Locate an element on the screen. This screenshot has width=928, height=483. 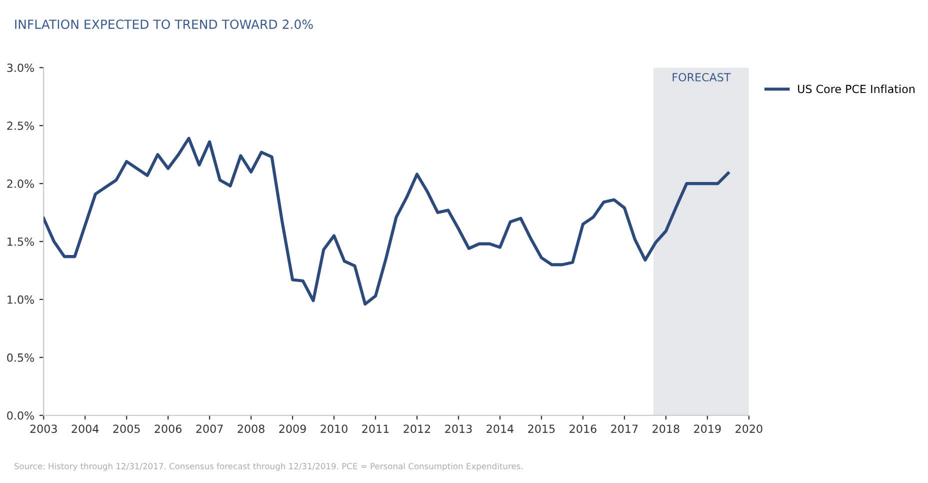
x-tick-label: 2007 is located at coordinates (209, 429).